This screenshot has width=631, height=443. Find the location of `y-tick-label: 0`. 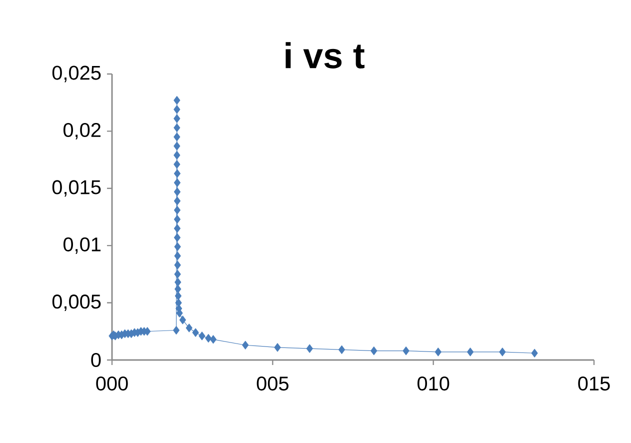

y-tick-label: 0 is located at coordinates (96, 360).